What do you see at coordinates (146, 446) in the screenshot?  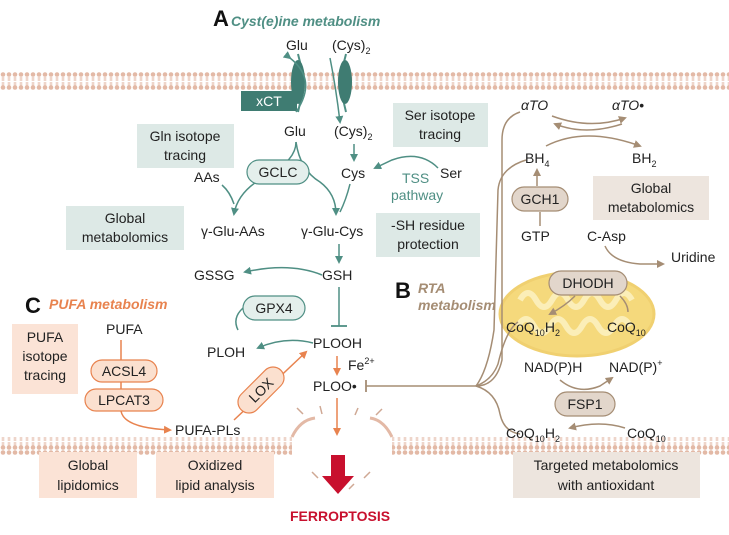 I see `membrane-bottom-left` at bounding box center [146, 446].